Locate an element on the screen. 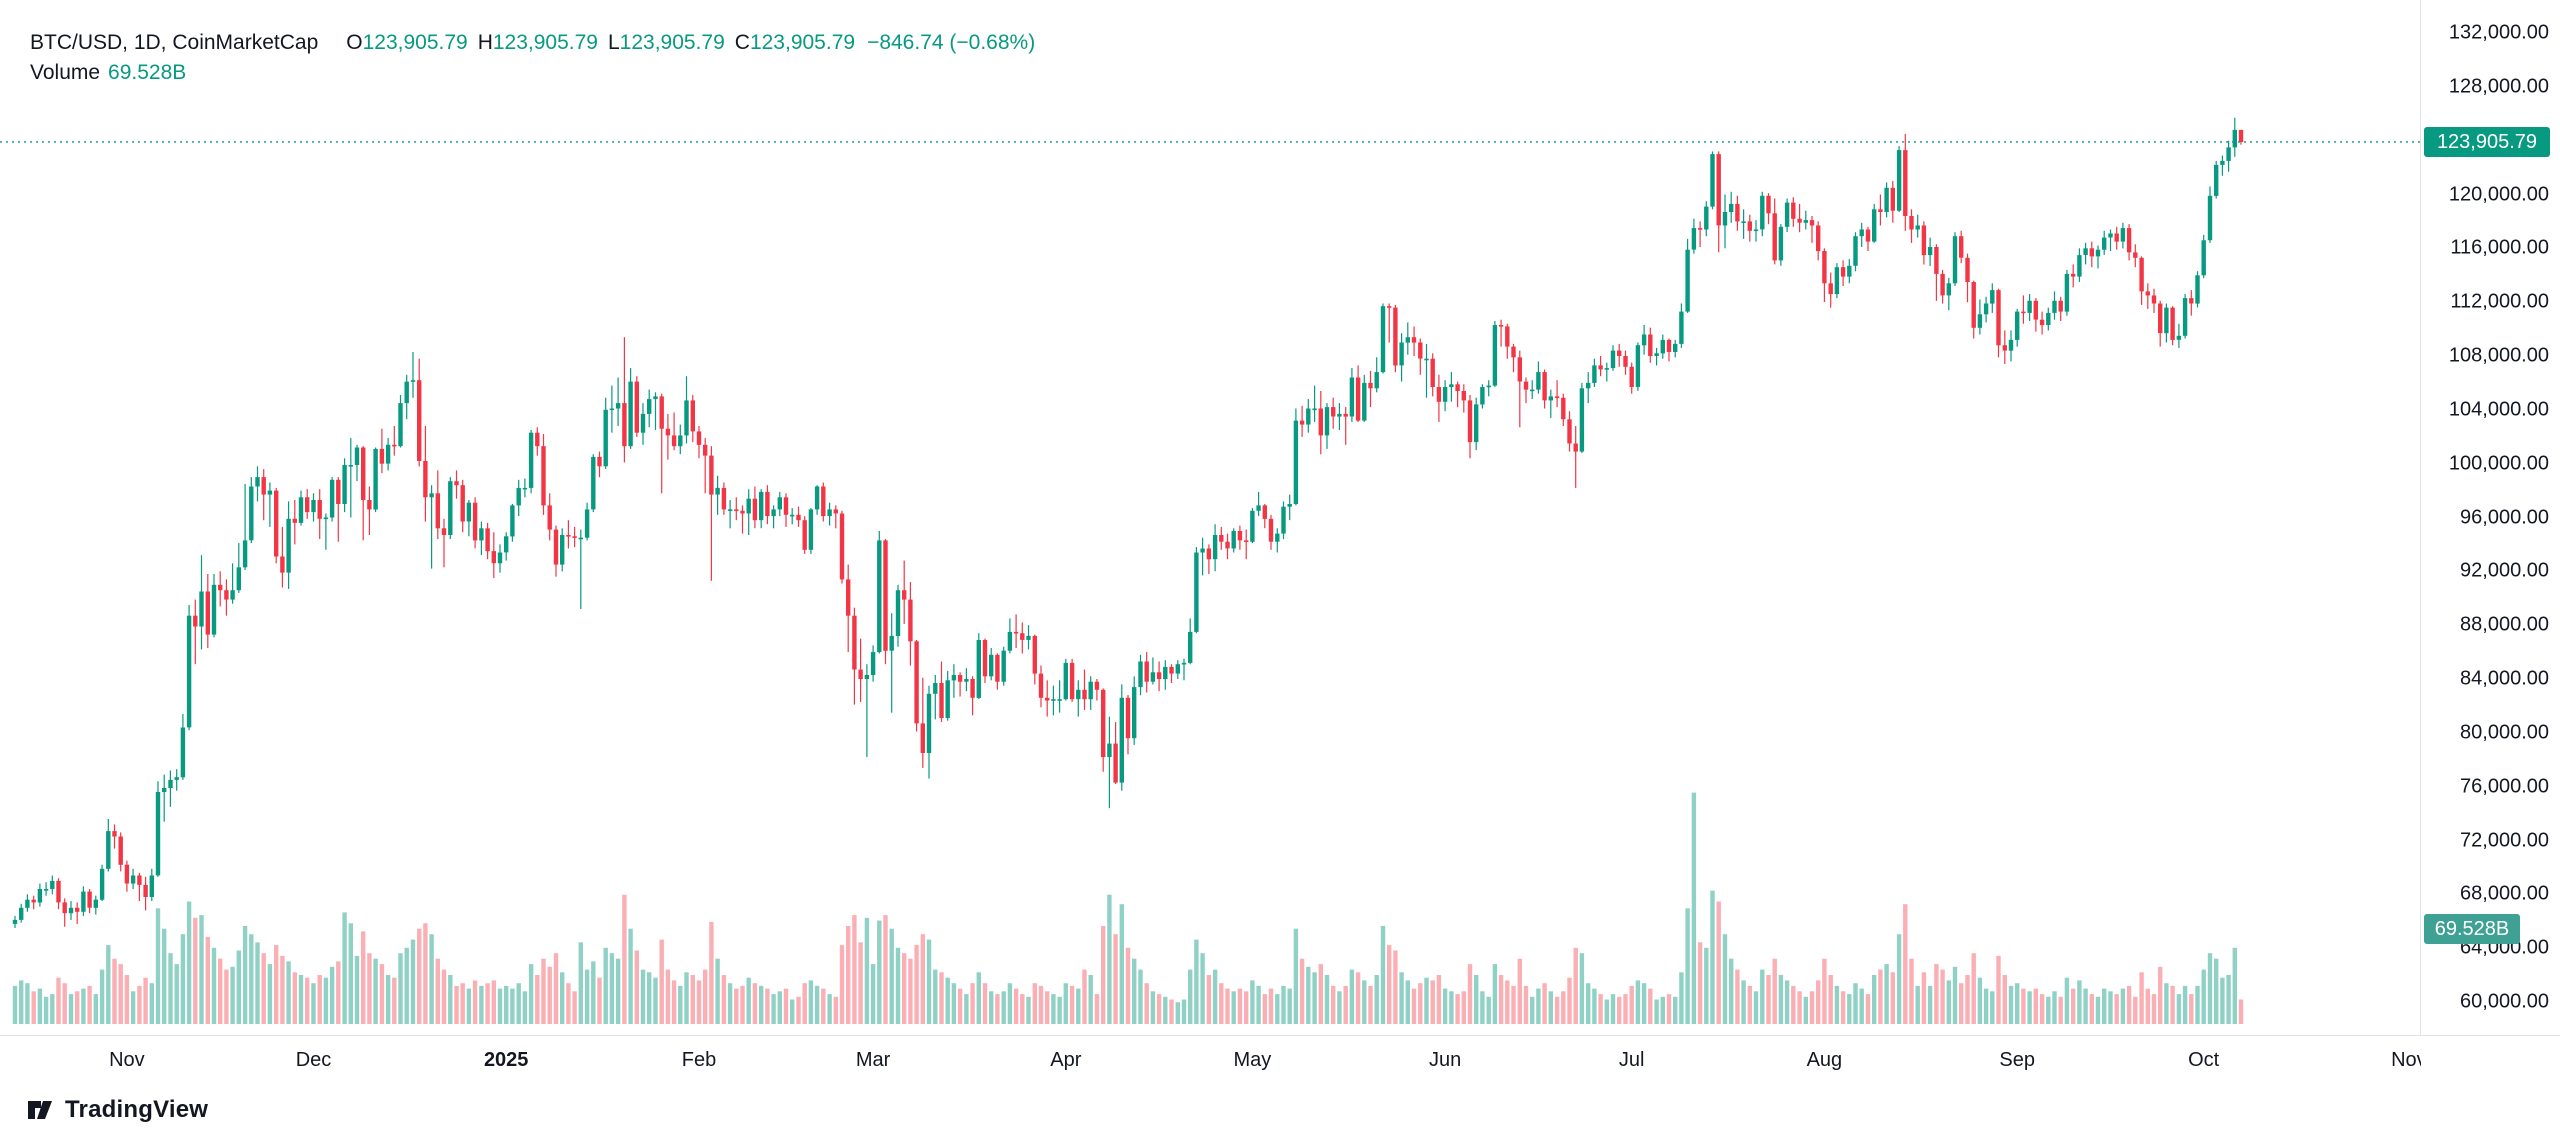 The width and height of the screenshot is (2560, 1138). time-tick-month: Aug is located at coordinates (1824, 1060).